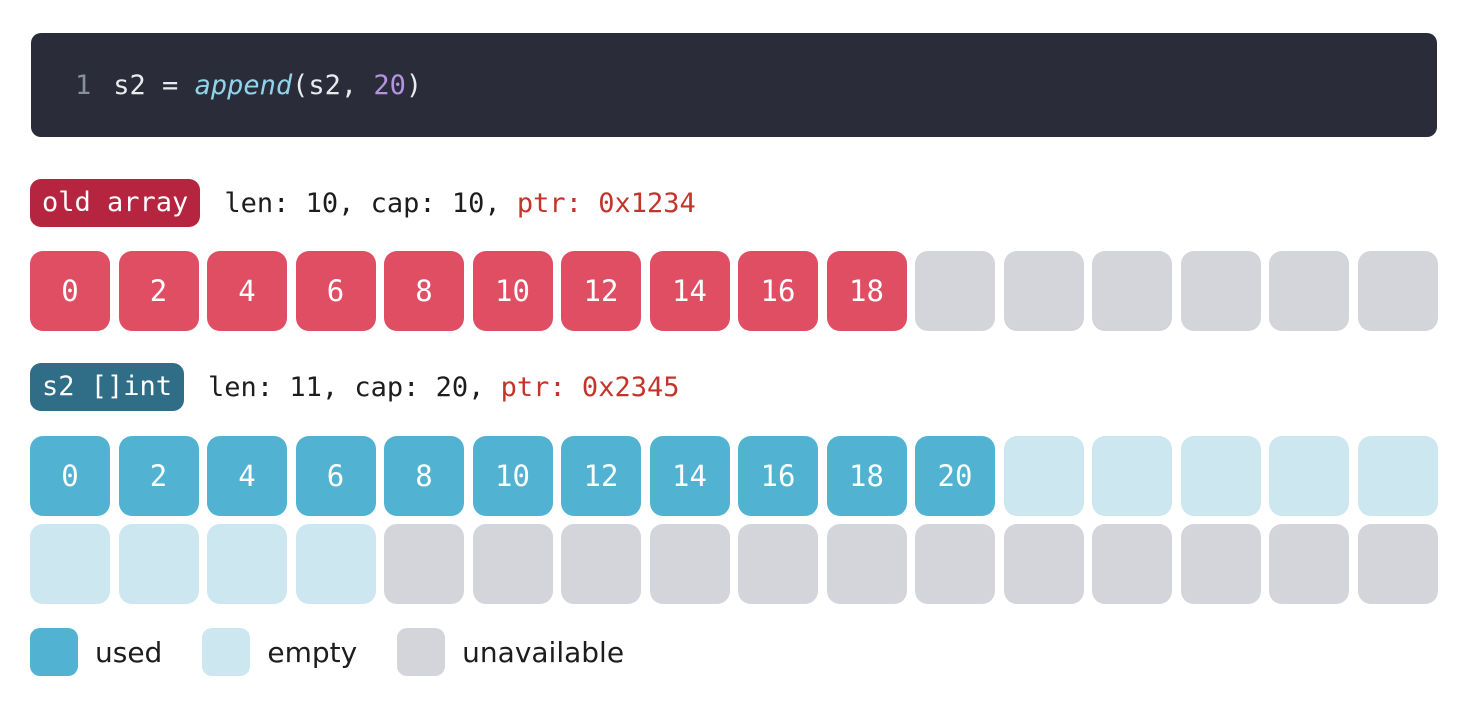 The image size is (1466, 708). What do you see at coordinates (335, 291) in the screenshot?
I see `old-array-cell-3: 6` at bounding box center [335, 291].